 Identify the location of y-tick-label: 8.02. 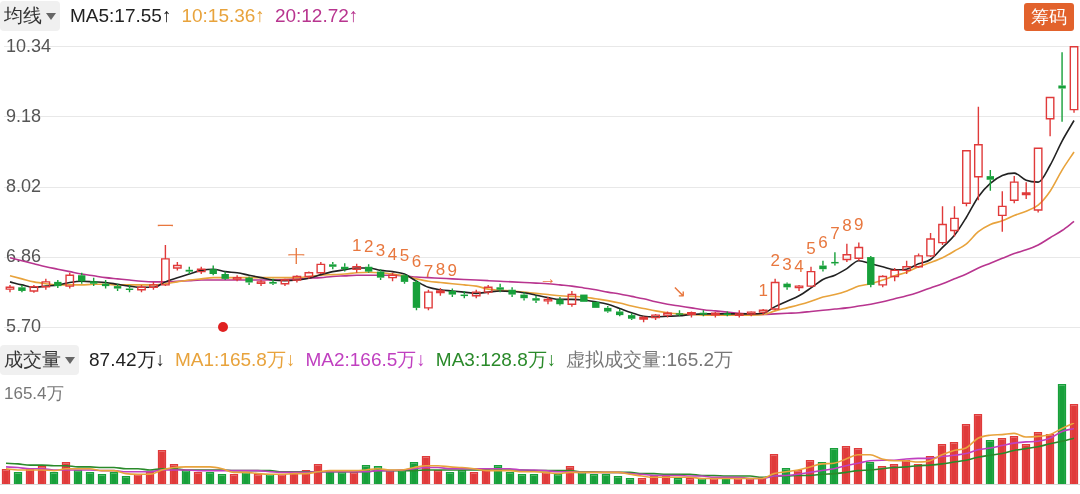
(24, 185).